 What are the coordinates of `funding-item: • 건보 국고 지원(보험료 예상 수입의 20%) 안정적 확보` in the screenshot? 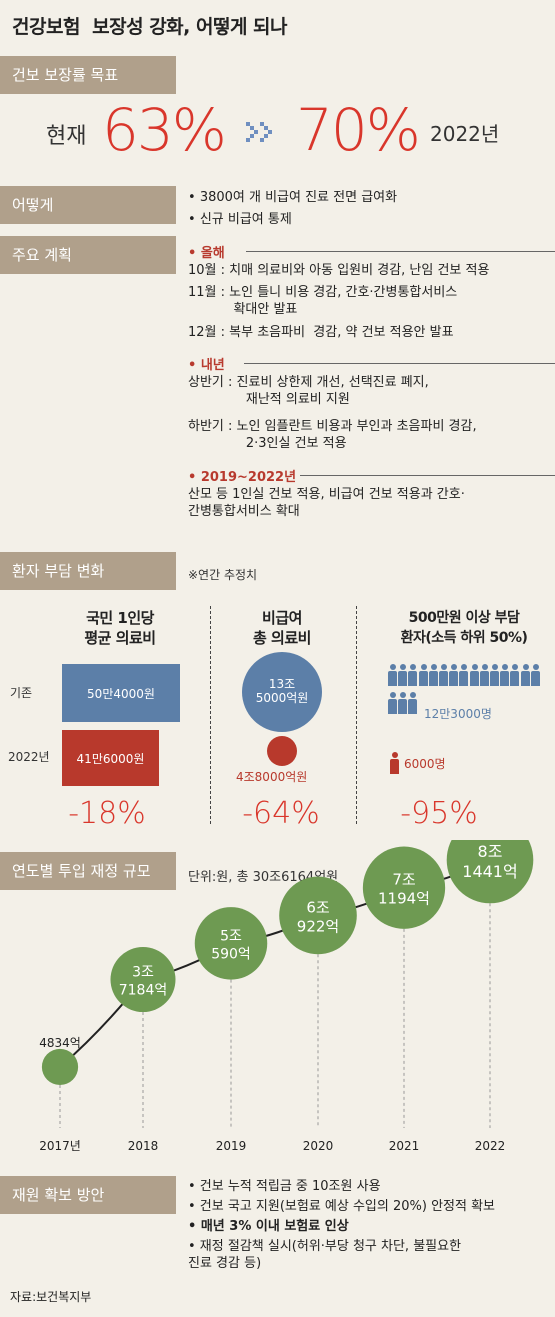 It's located at (342, 1206).